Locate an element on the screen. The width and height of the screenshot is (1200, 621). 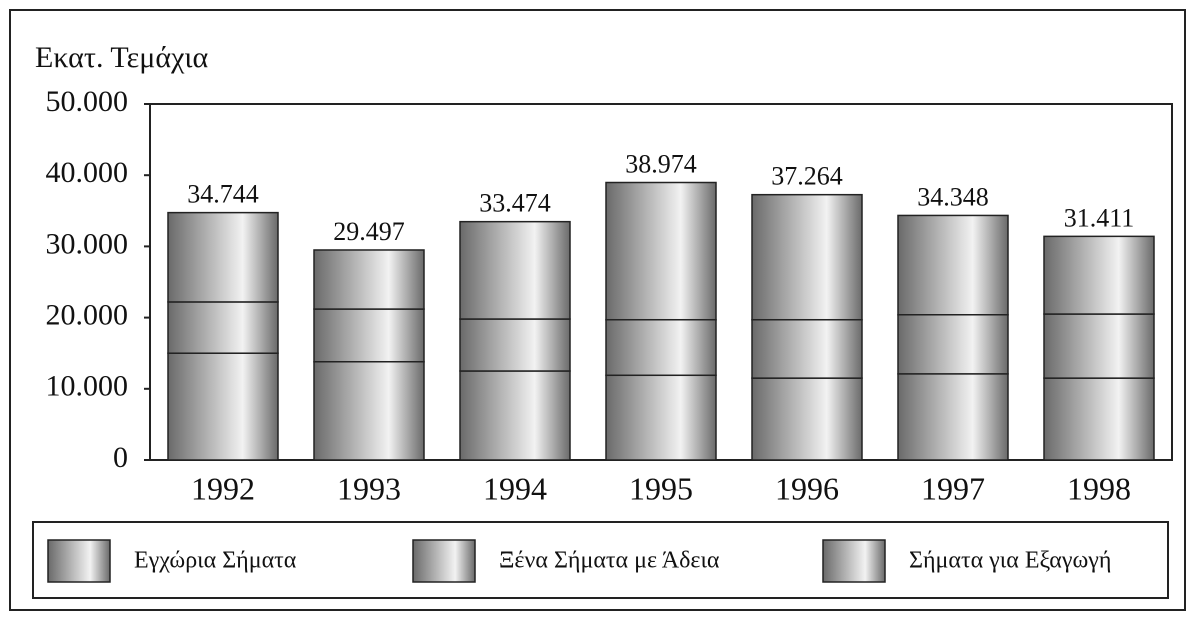
total-label: 31.411 is located at coordinates (1099, 217).